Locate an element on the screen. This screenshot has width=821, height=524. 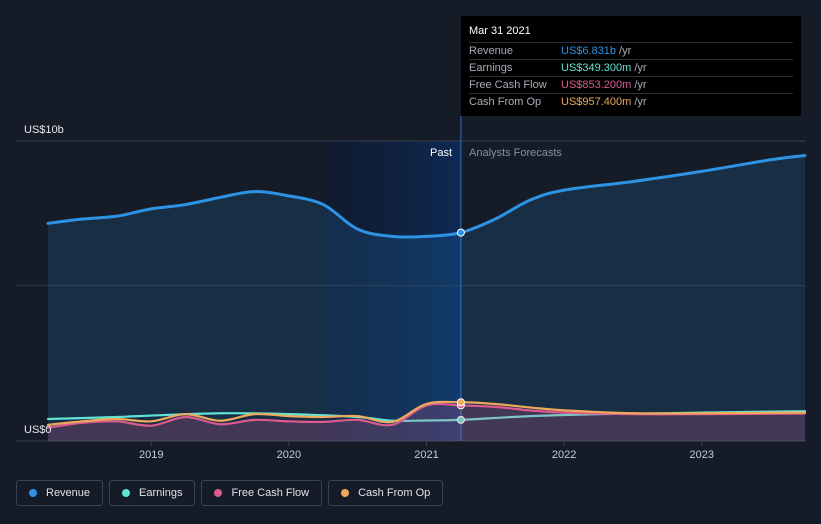
tooltip-row-revenue: Revenue US$6.831b /yr is located at coordinates (631, 50).